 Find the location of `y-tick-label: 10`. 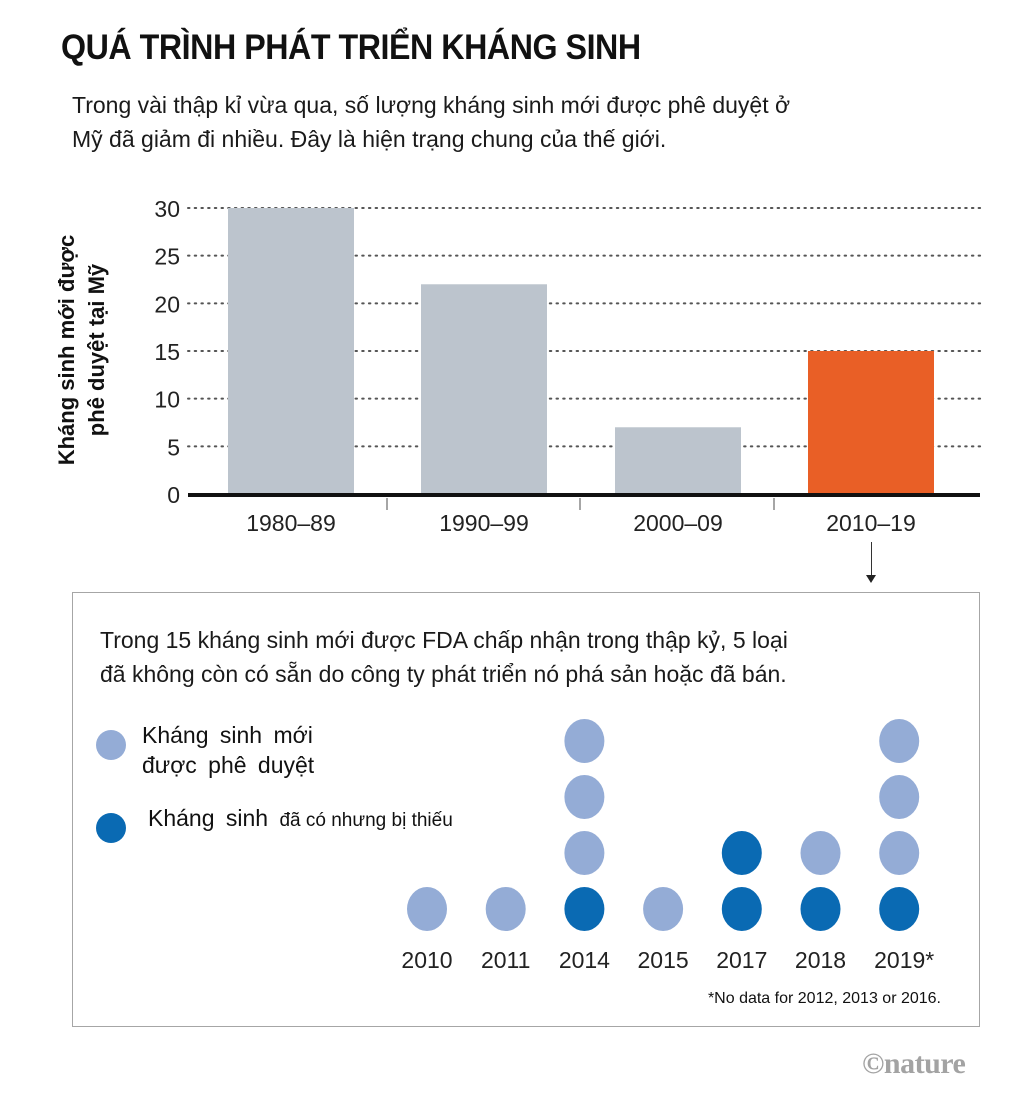

y-tick-label: 10 is located at coordinates (167, 400).